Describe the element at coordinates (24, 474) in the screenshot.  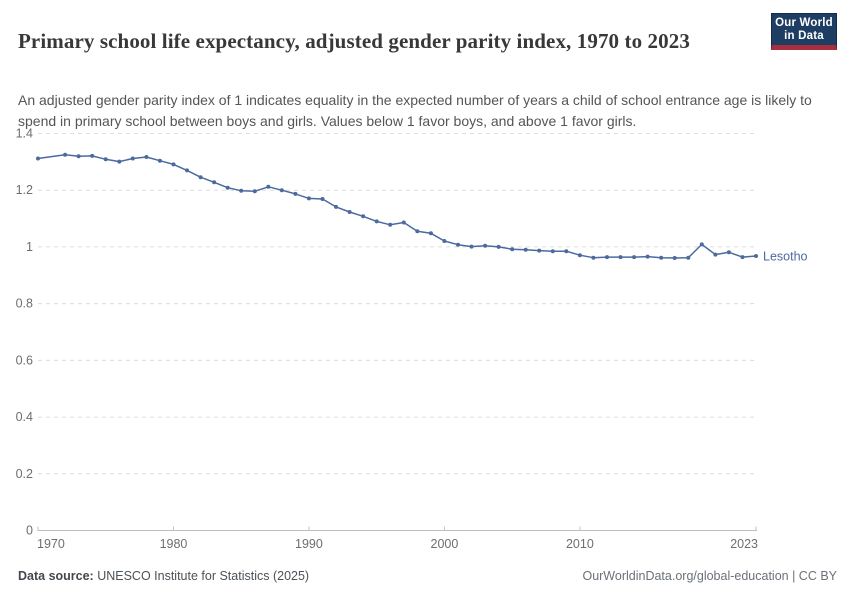
I see `y-tick-label: 0.2` at that location.